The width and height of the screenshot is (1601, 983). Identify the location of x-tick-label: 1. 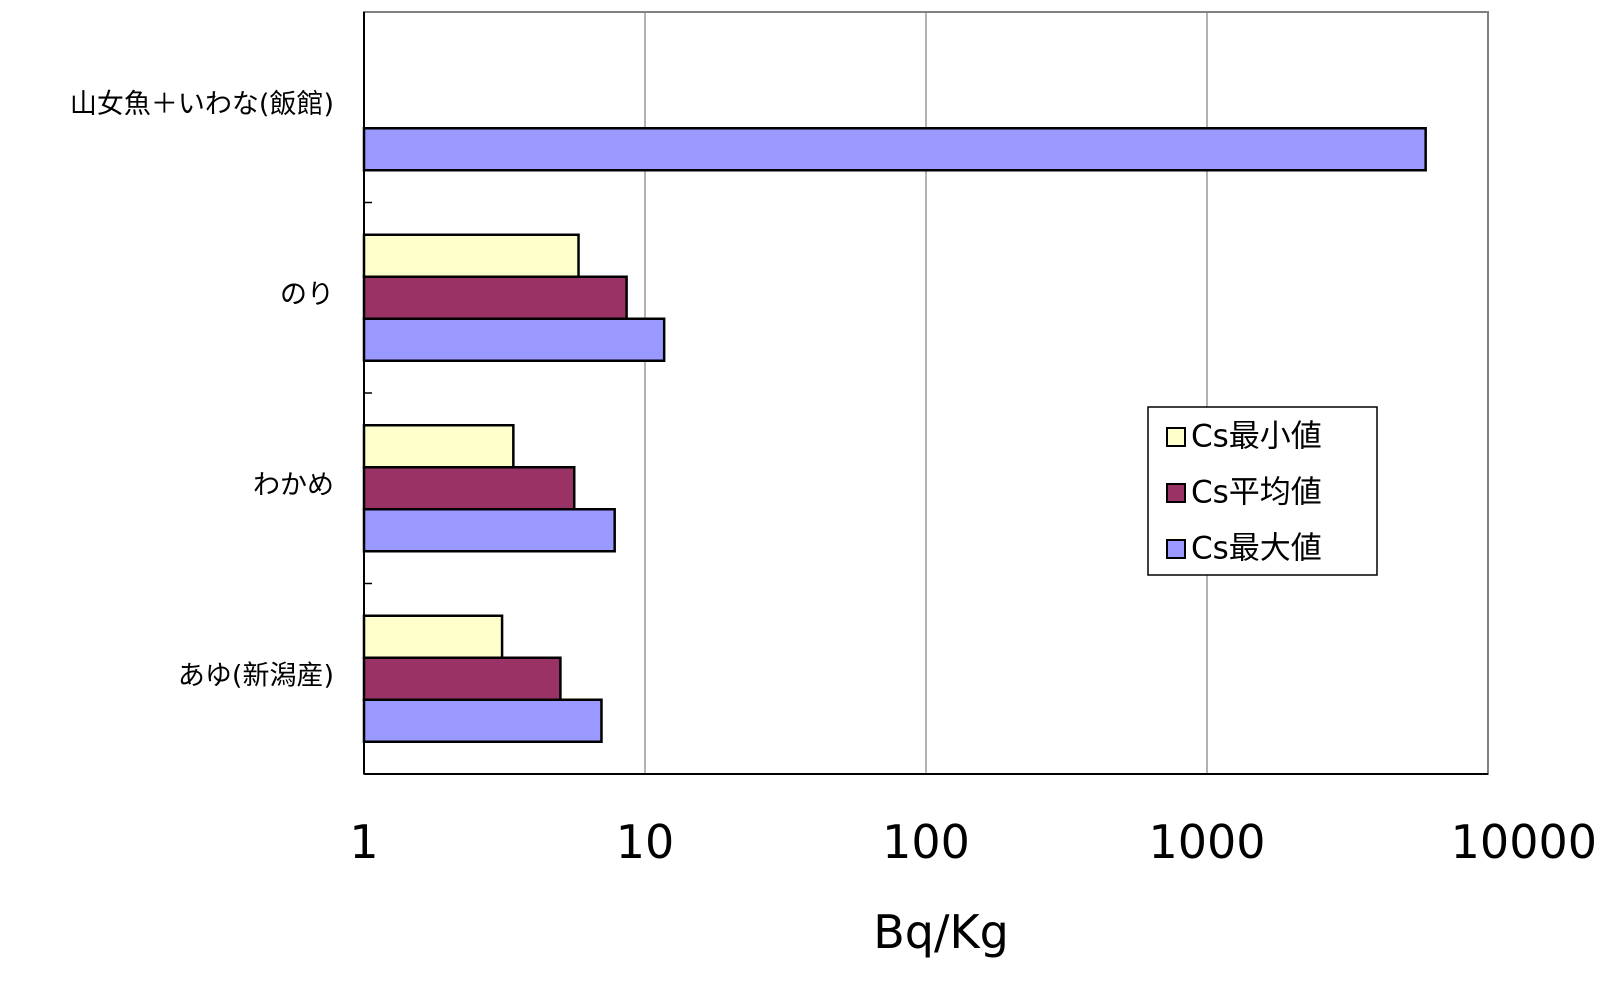
(363, 842).